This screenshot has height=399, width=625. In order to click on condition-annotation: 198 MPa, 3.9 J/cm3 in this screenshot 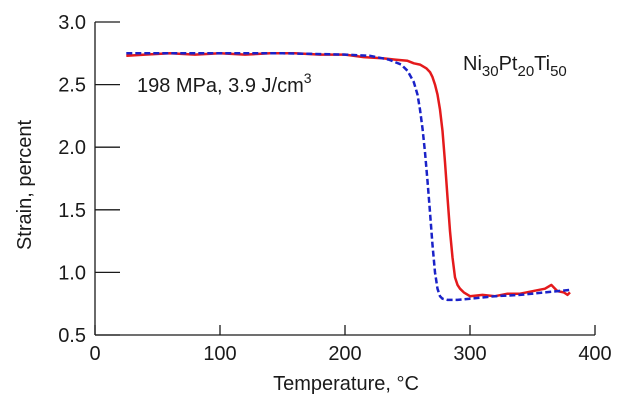, I will do `click(224, 83)`.